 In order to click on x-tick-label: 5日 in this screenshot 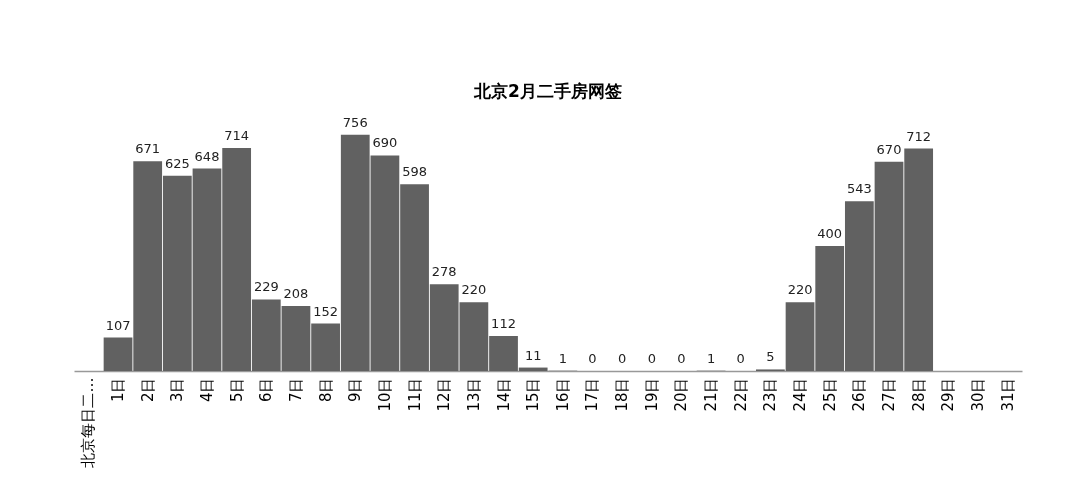, I will do `click(236, 390)`.